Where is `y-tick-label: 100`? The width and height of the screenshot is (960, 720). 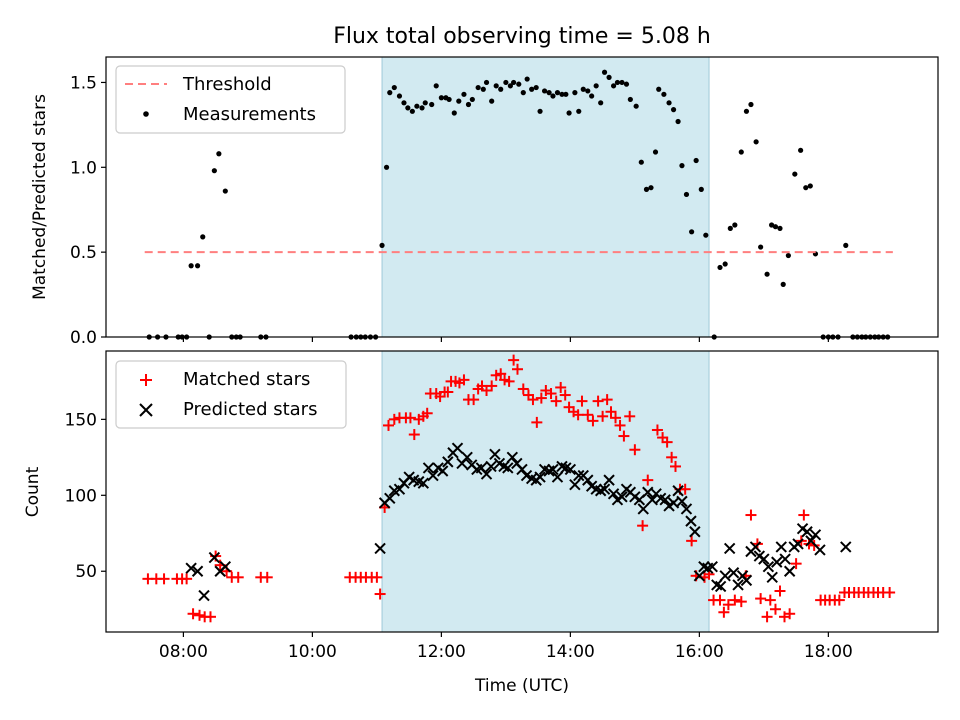
y-tick-label: 100 is located at coordinates (81, 496).